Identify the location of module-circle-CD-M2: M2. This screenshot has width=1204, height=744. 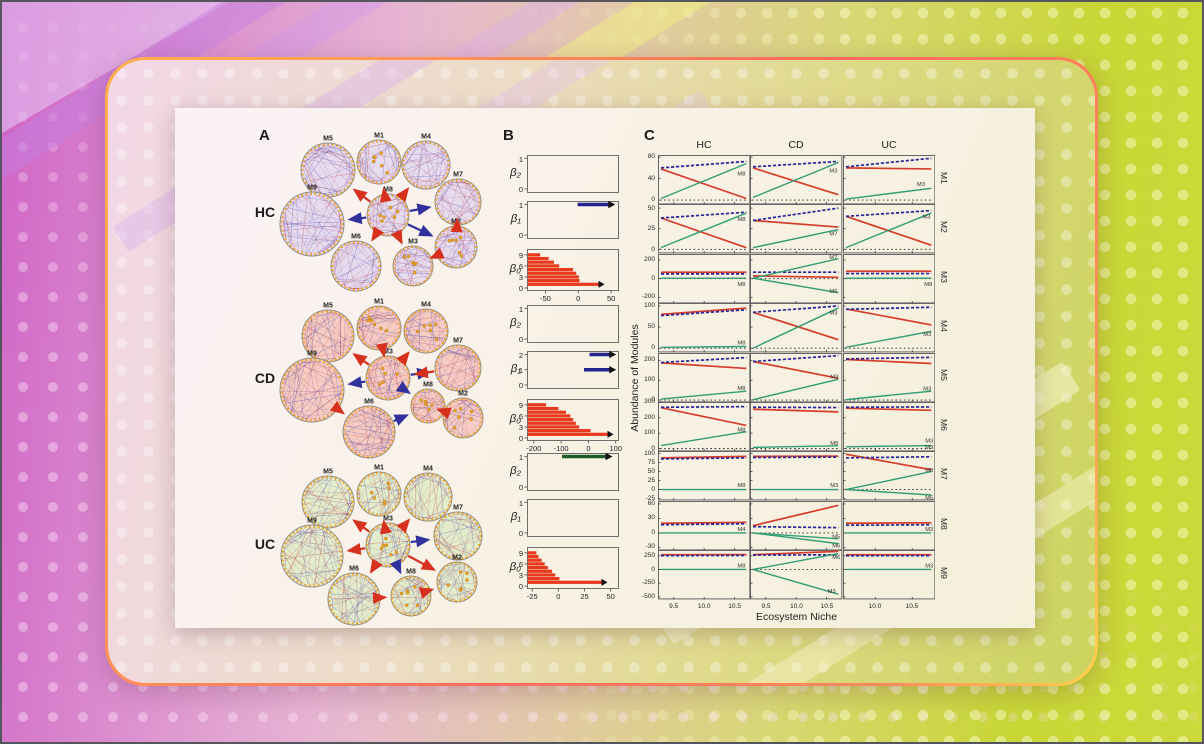
(463, 415).